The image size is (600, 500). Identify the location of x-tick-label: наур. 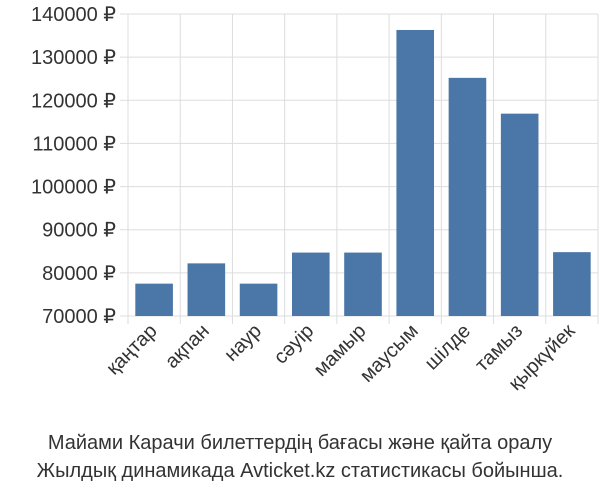
(243, 343).